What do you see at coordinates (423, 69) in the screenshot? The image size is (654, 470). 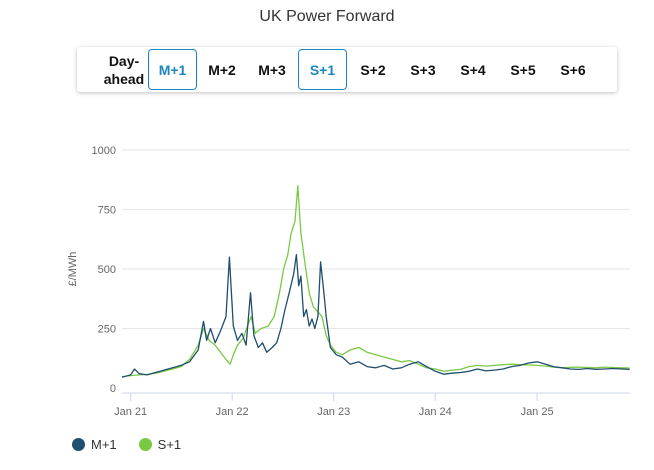 I see `tab-s3: S+3` at bounding box center [423, 69].